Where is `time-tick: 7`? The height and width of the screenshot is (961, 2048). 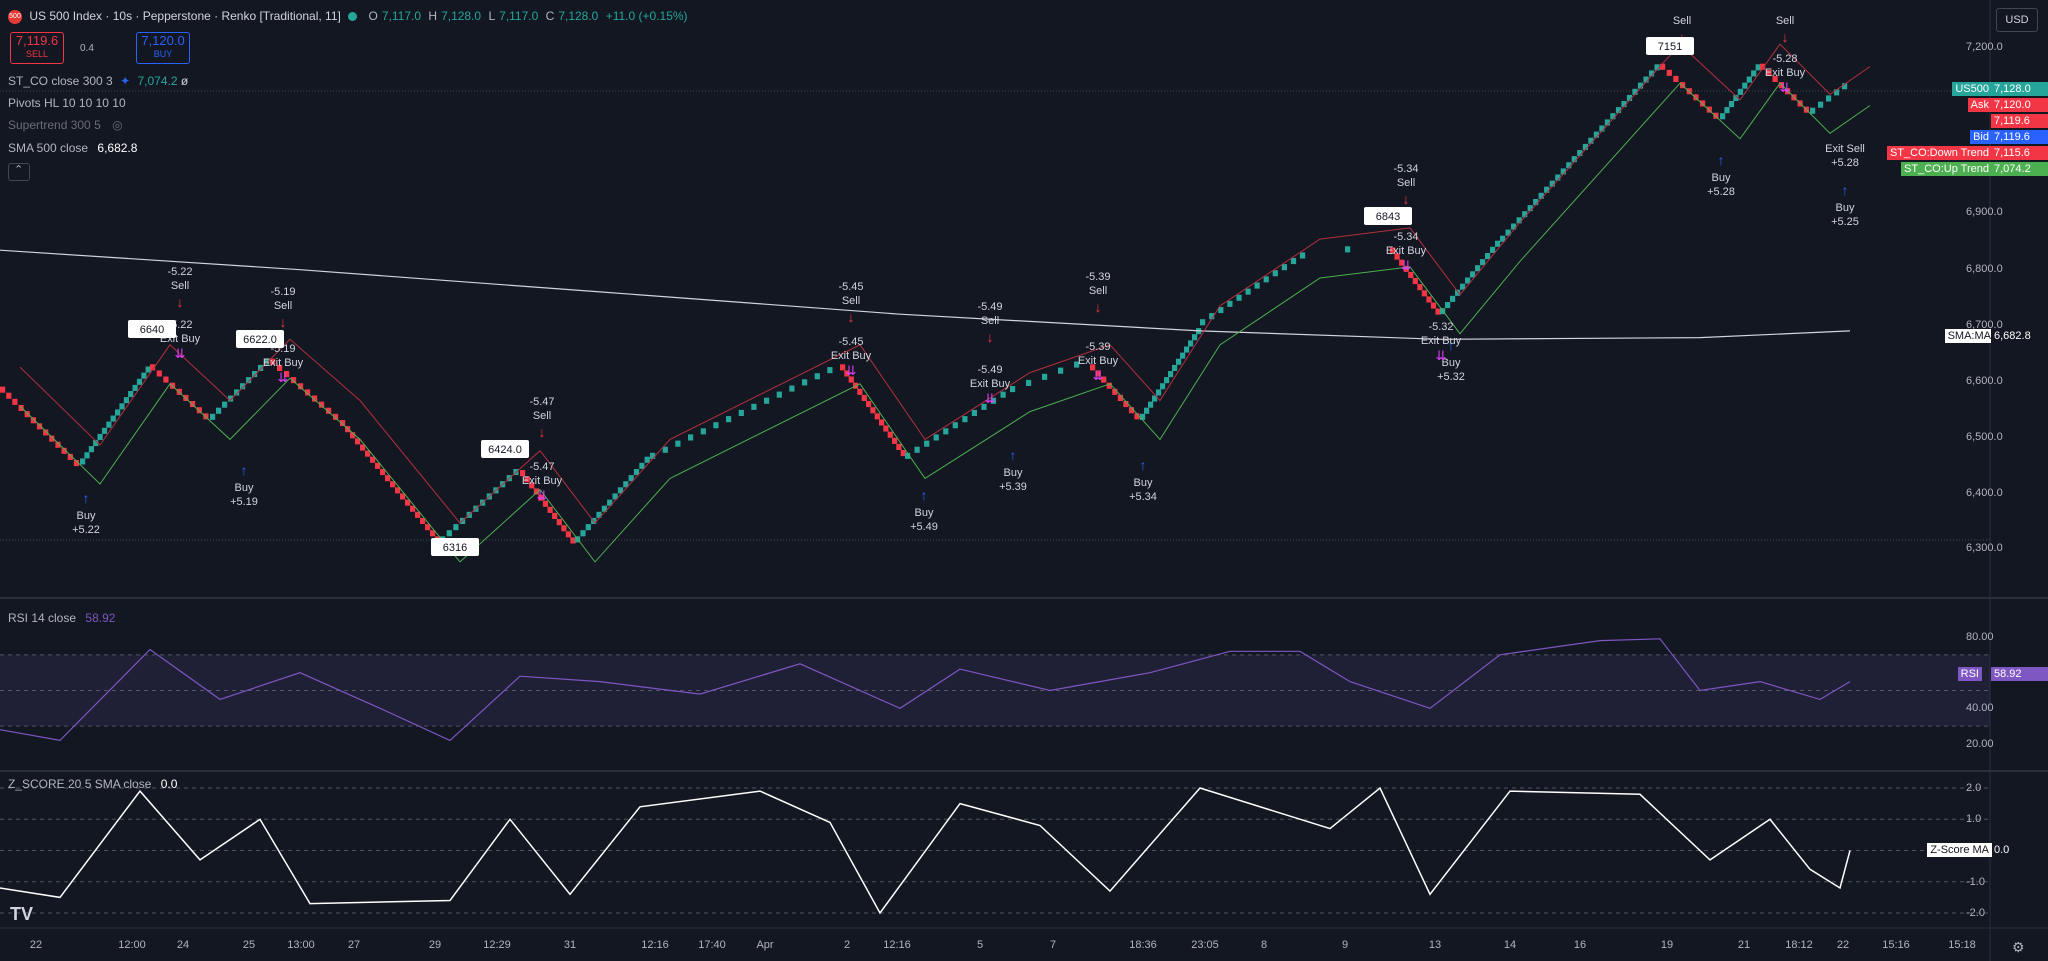
time-tick: 7 is located at coordinates (1053, 945).